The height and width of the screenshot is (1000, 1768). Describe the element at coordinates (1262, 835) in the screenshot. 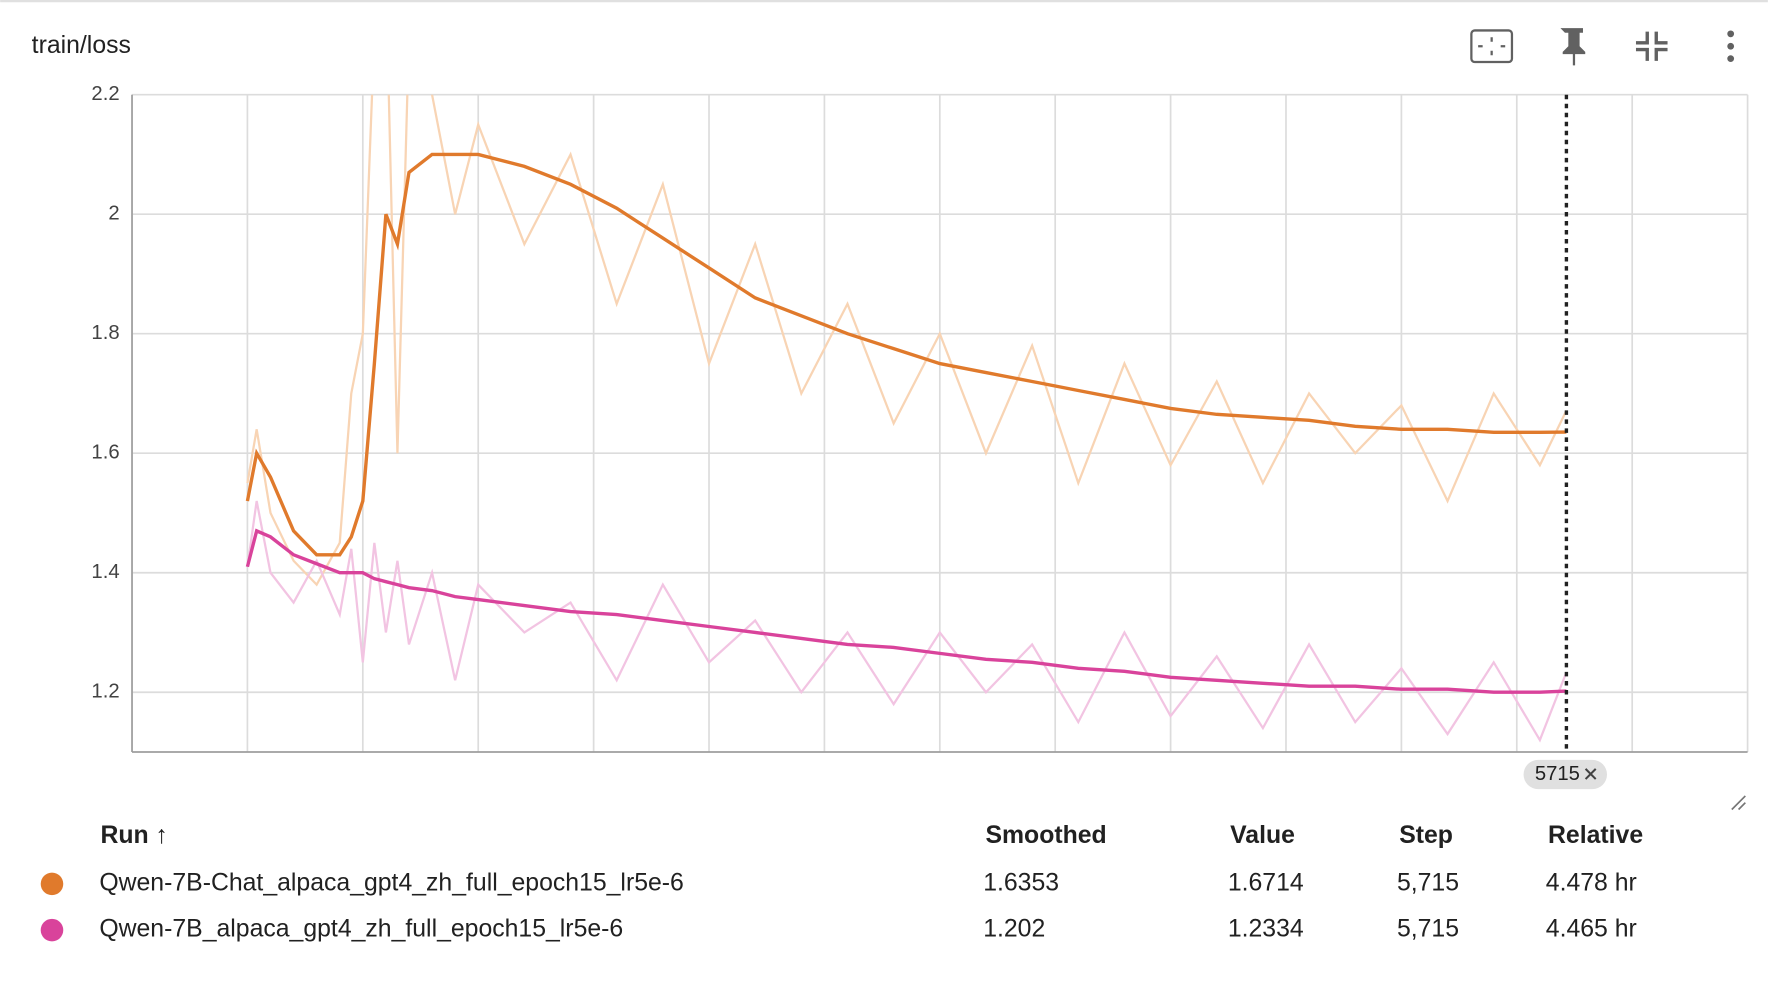

I see `column-header: Value` at that location.